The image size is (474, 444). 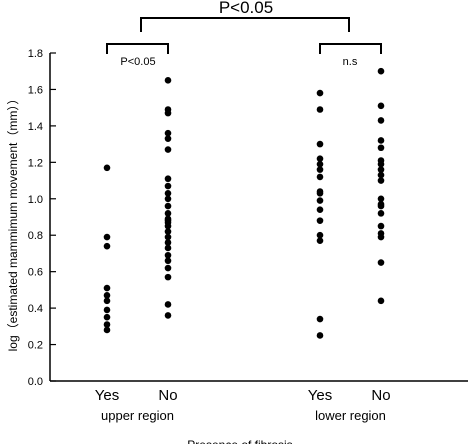 I want to click on x-group-label: upper region, so click(x=137, y=415).